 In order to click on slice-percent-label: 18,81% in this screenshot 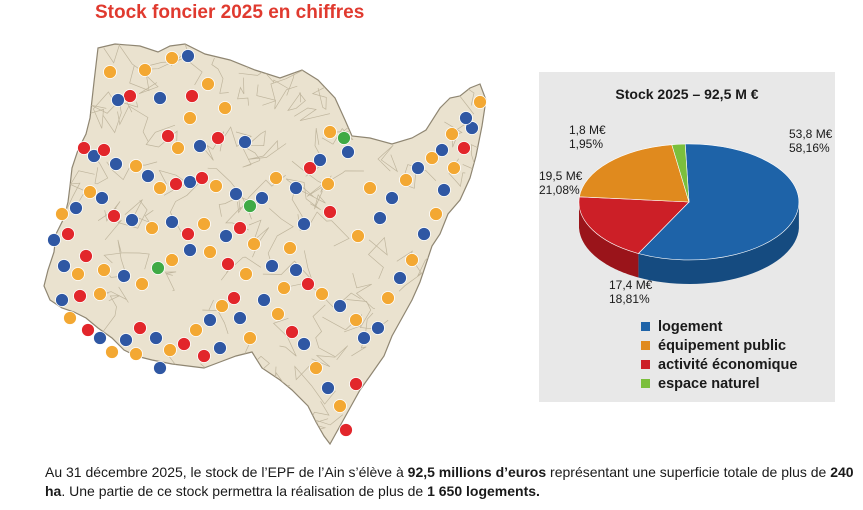, I will do `click(629, 299)`.